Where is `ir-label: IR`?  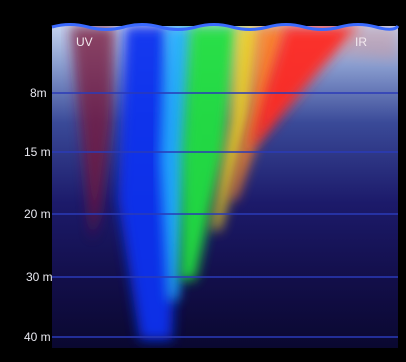
ir-label: IR is located at coordinates (361, 42).